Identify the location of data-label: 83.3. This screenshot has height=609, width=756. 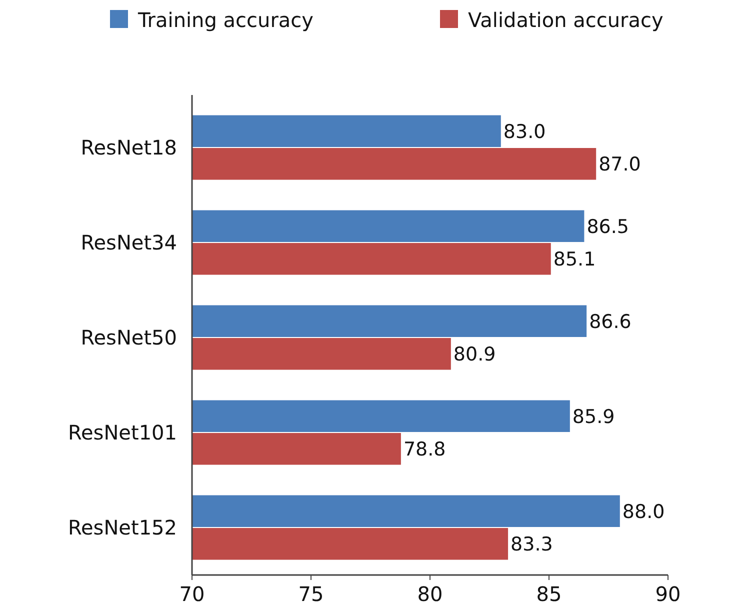
(531, 545).